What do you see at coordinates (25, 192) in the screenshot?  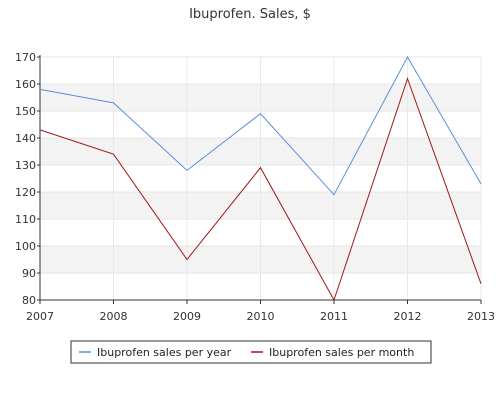 I see `y-tick-label: 120` at bounding box center [25, 192].